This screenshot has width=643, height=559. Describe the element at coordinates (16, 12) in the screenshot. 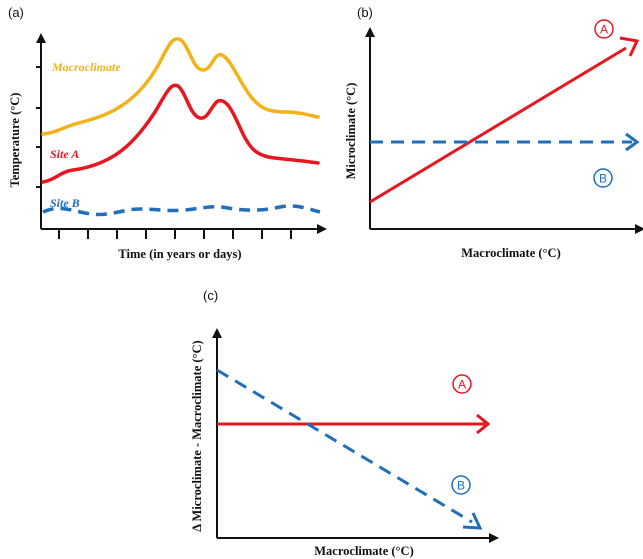

I see `panel-a-label: (a)` at that location.